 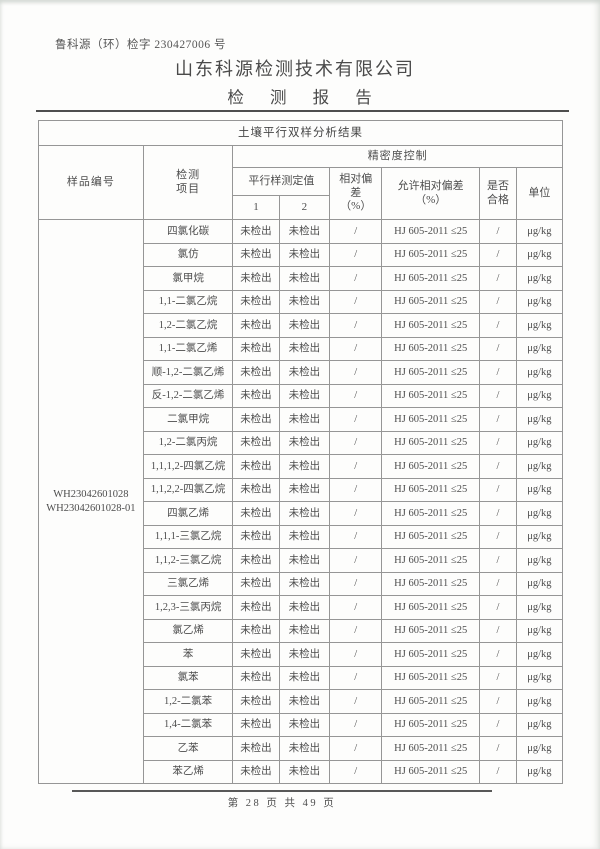 I want to click on cell-test-item: 苯乙烯, so click(x=188, y=771).